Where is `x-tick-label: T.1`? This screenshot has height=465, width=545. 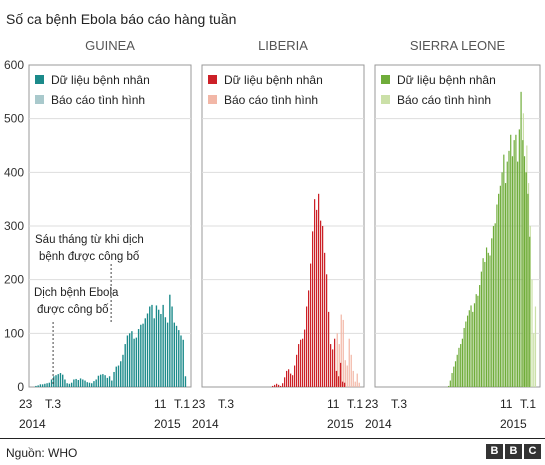 x-tick-label: T.1 is located at coordinates (528, 404).